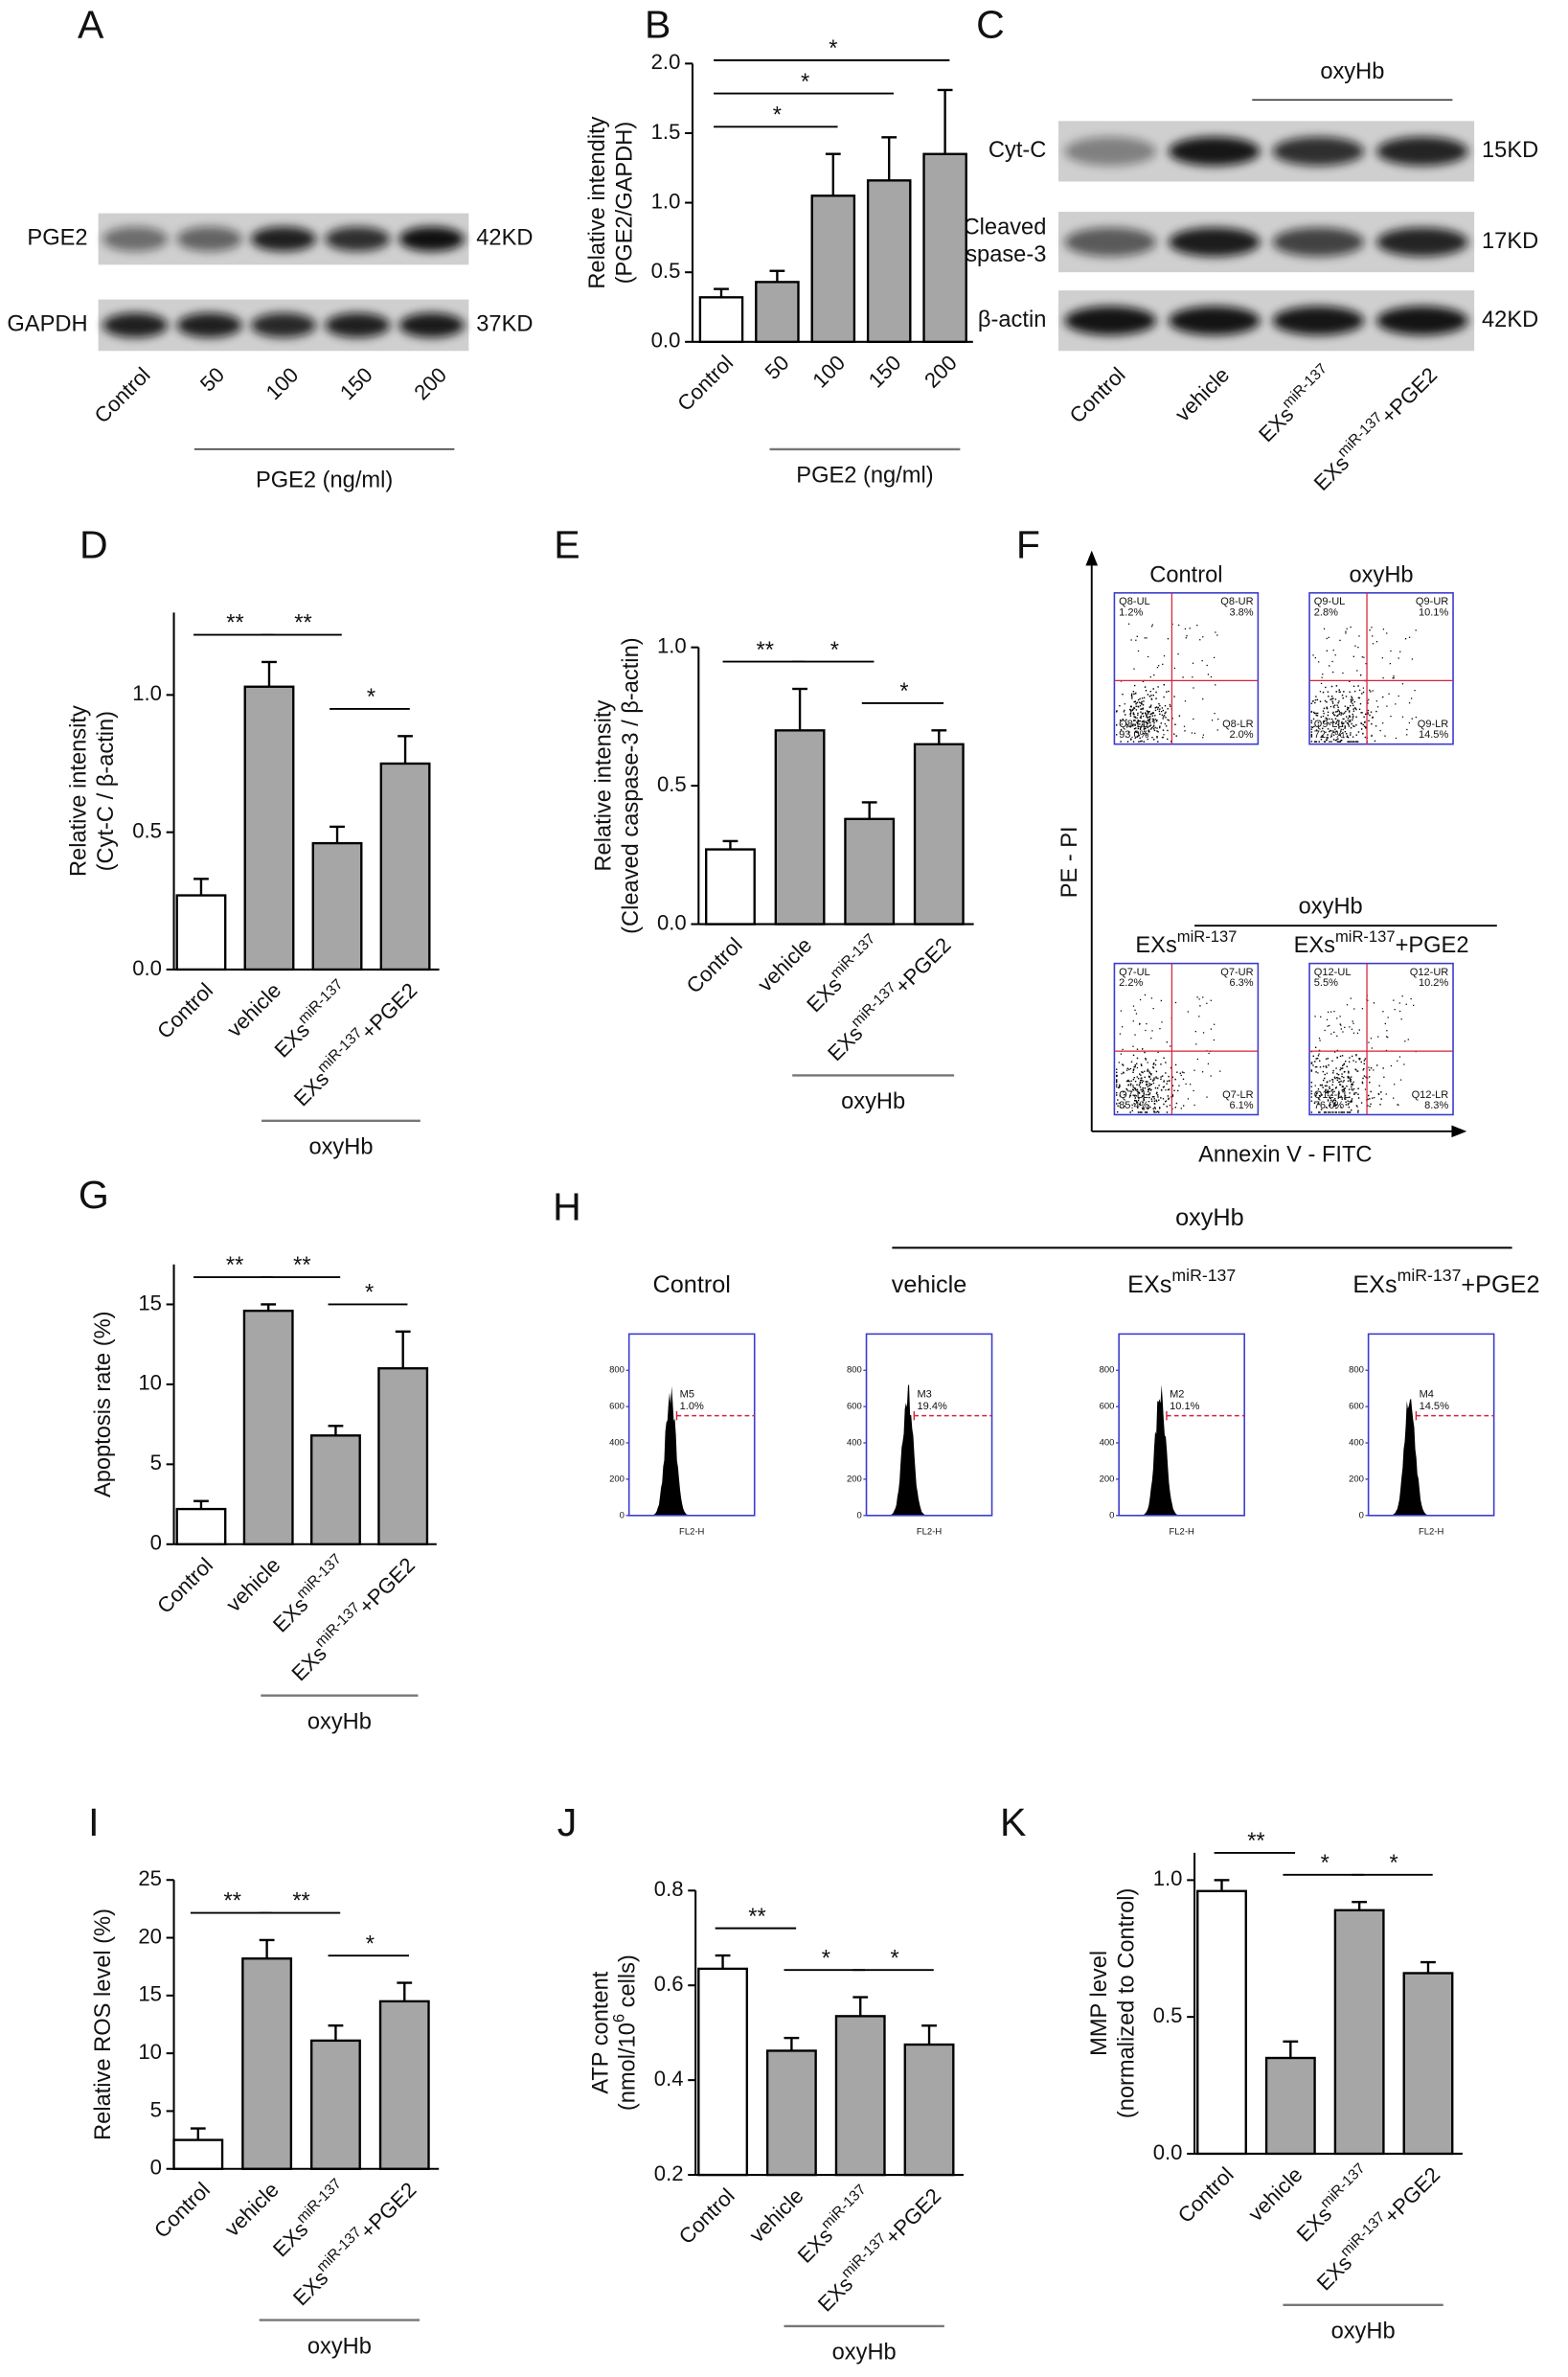 Image resolution: width=1568 pixels, height=2377 pixels. Describe the element at coordinates (692, 1406) in the screenshot. I see `gate-percent: 1.0%` at that location.